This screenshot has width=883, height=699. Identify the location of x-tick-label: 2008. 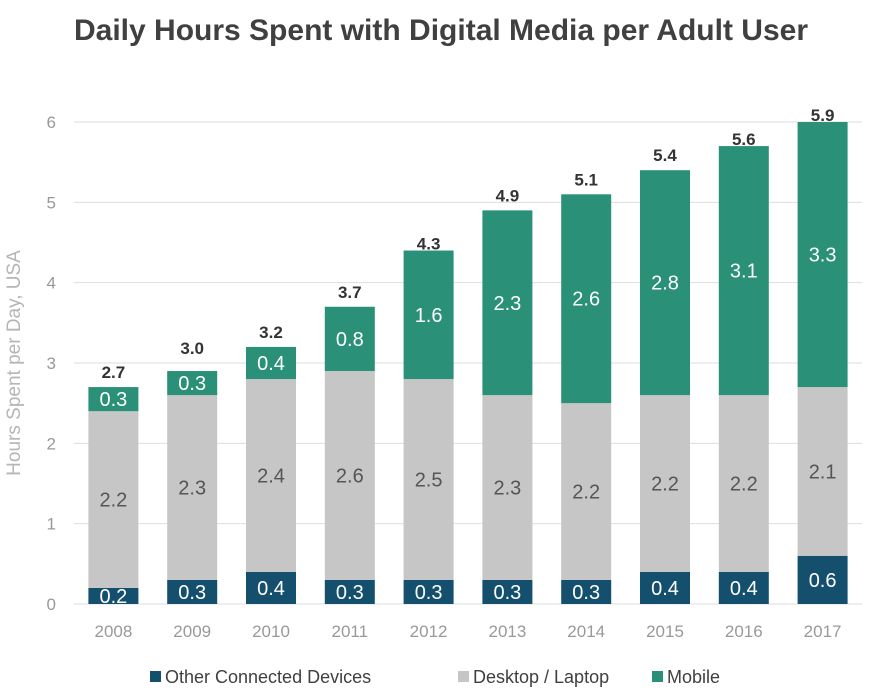
(113, 631).